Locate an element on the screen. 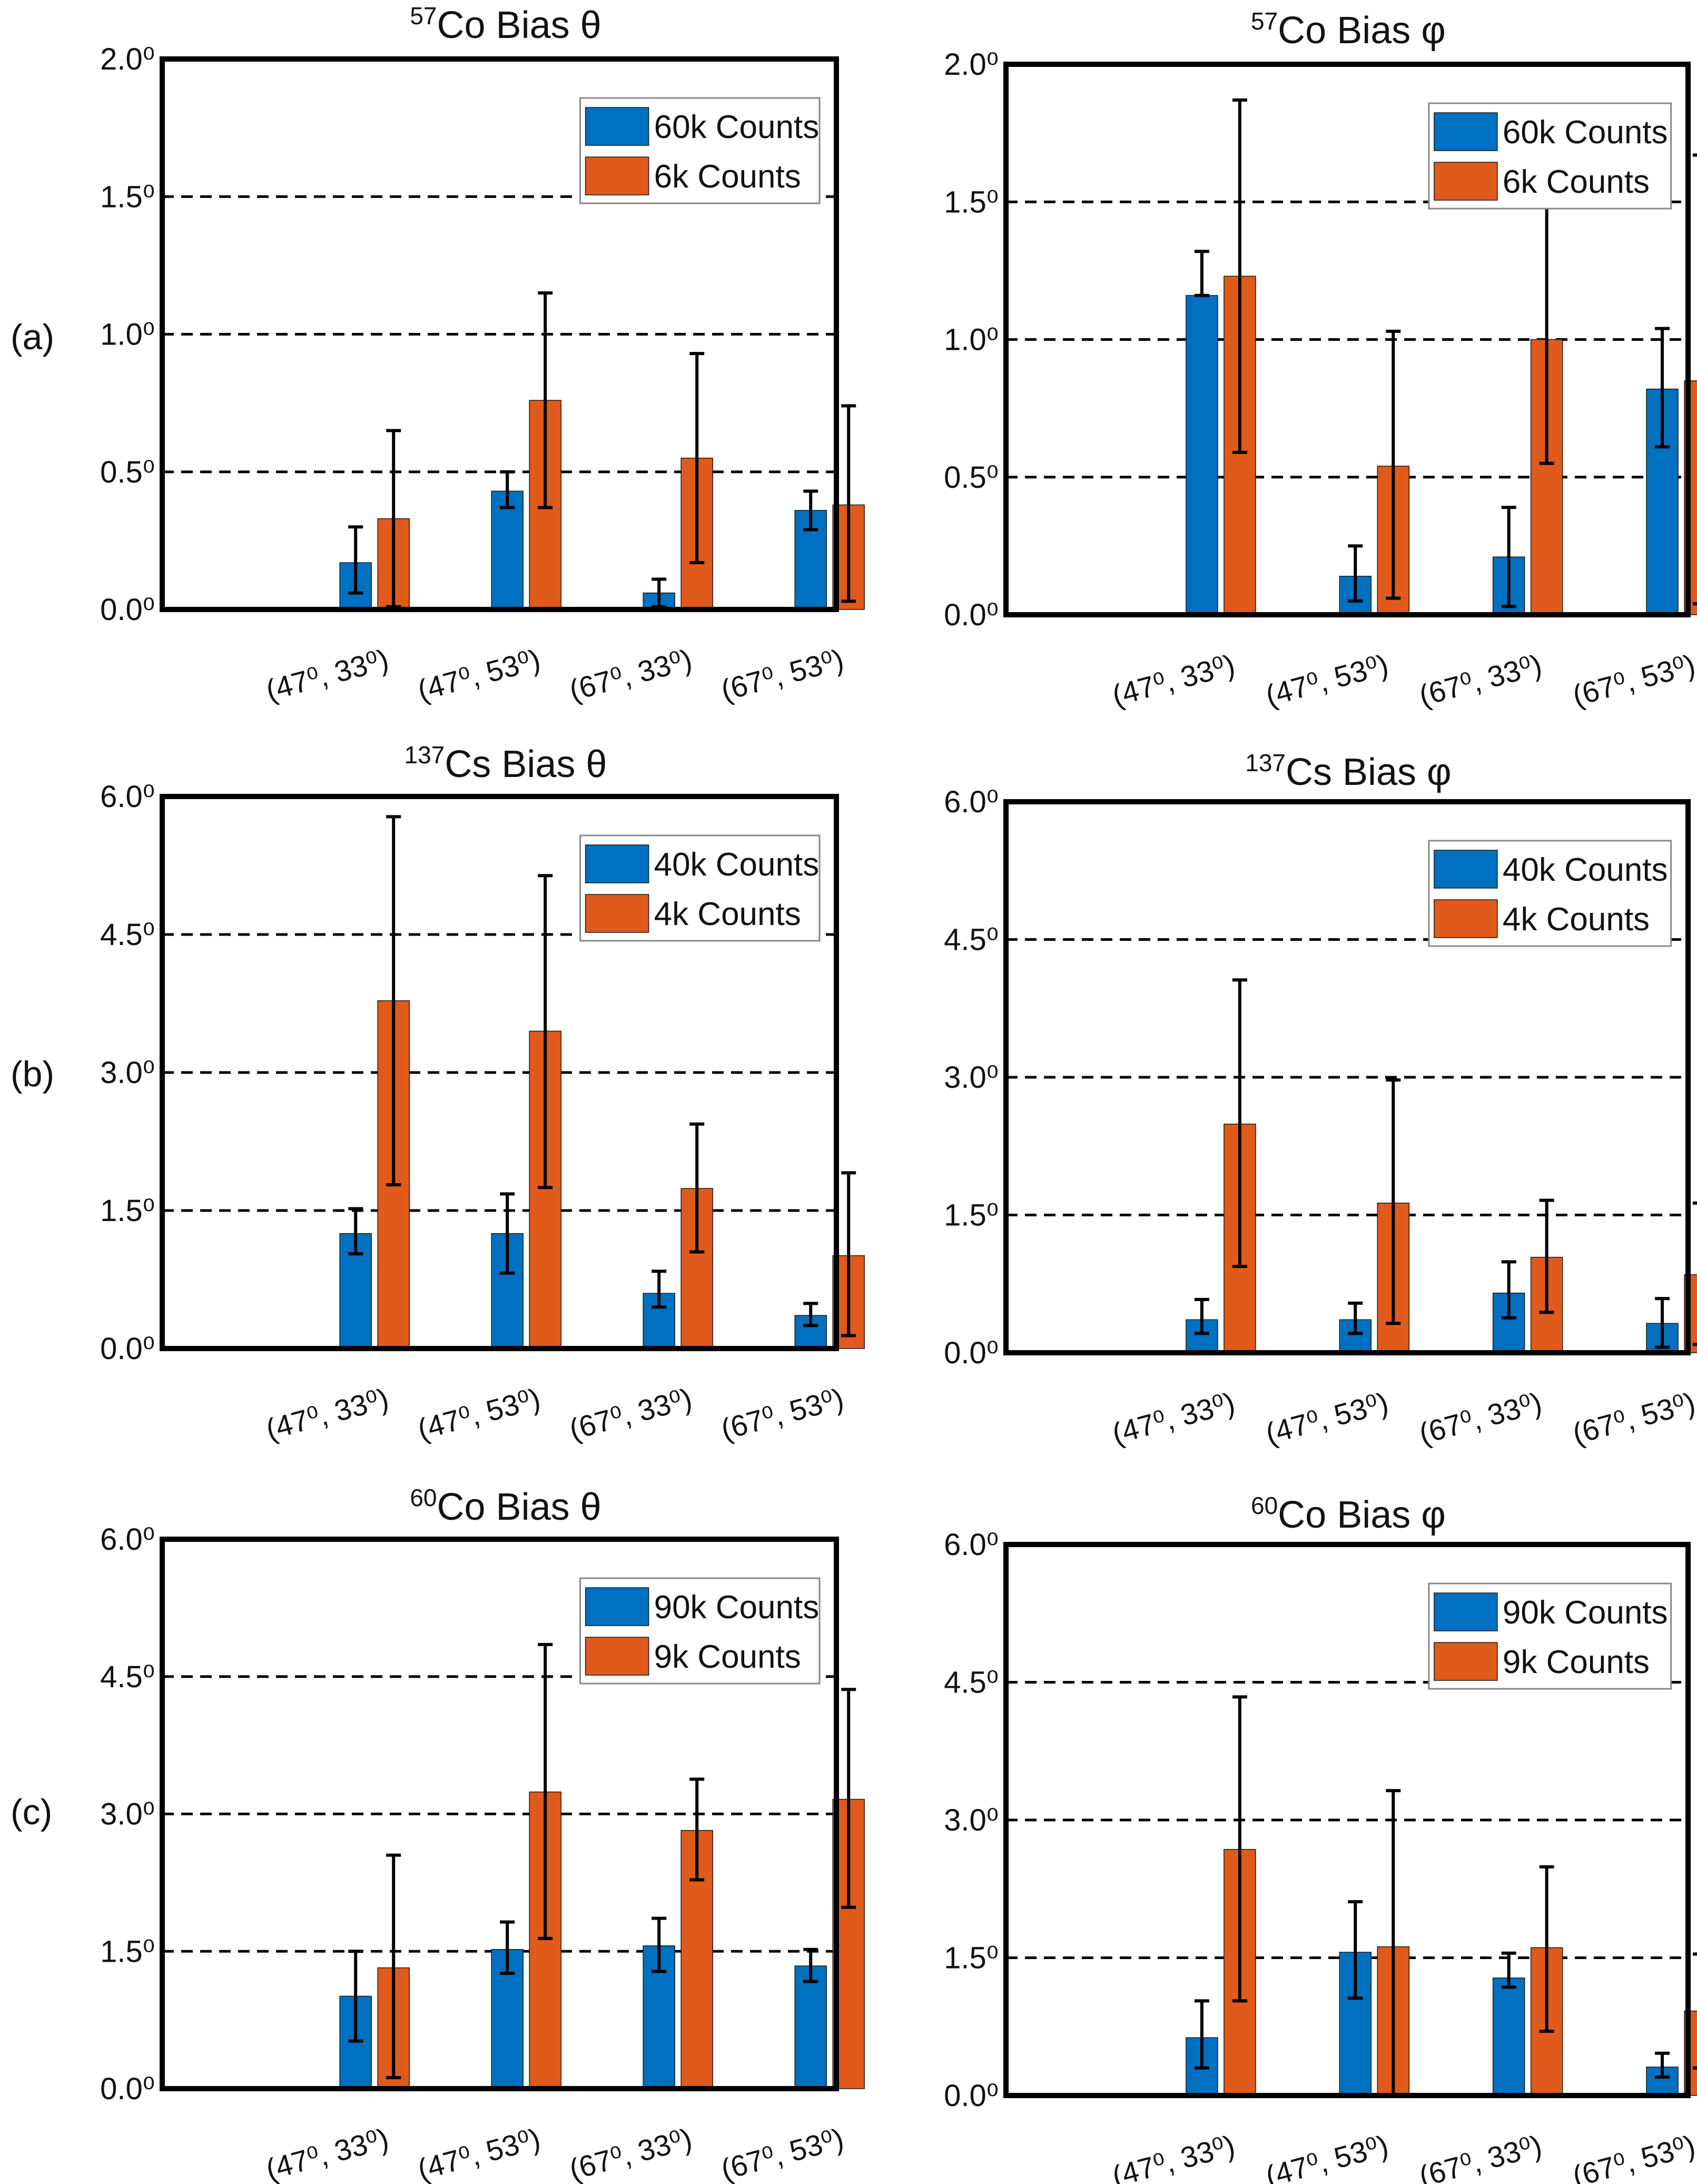 The image size is (1697, 2184). title-isotope: Cs is located at coordinates (1309, 772).